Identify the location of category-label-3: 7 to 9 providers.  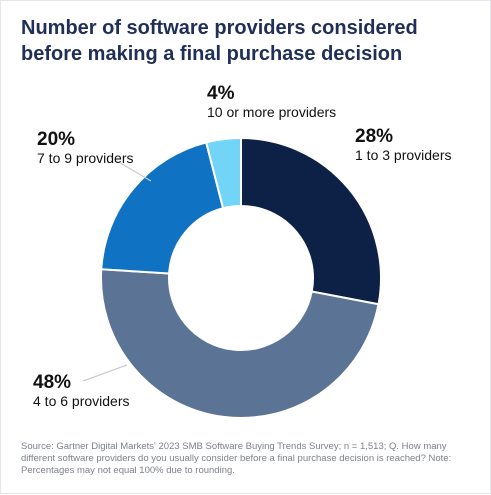
(85, 158).